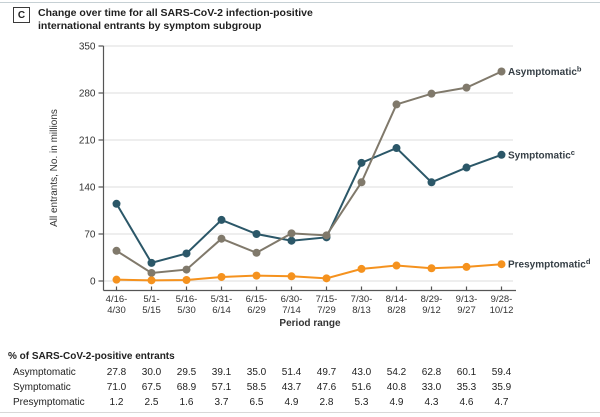 The image size is (600, 417). Describe the element at coordinates (502, 299) in the screenshot. I see `x-tick-label-line1: 9/28-` at that location.